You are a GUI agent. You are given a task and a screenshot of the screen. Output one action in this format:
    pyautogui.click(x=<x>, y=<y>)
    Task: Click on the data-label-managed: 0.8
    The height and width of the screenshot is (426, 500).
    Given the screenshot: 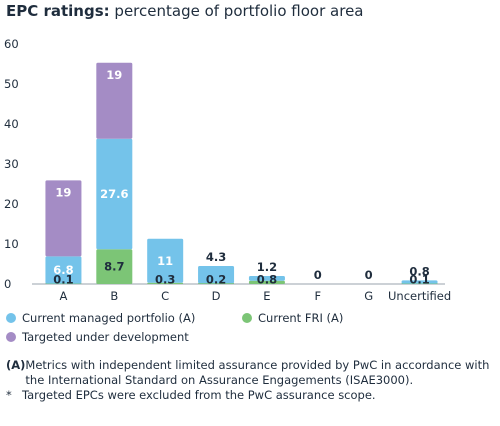 What is the action you would take?
    pyautogui.click(x=419, y=271)
    